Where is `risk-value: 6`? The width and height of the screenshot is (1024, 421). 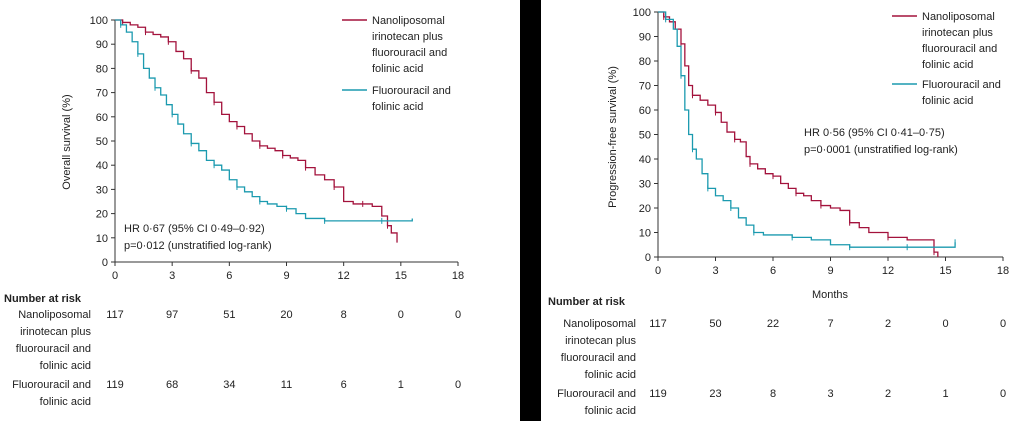
risk-value: 6 is located at coordinates (344, 385).